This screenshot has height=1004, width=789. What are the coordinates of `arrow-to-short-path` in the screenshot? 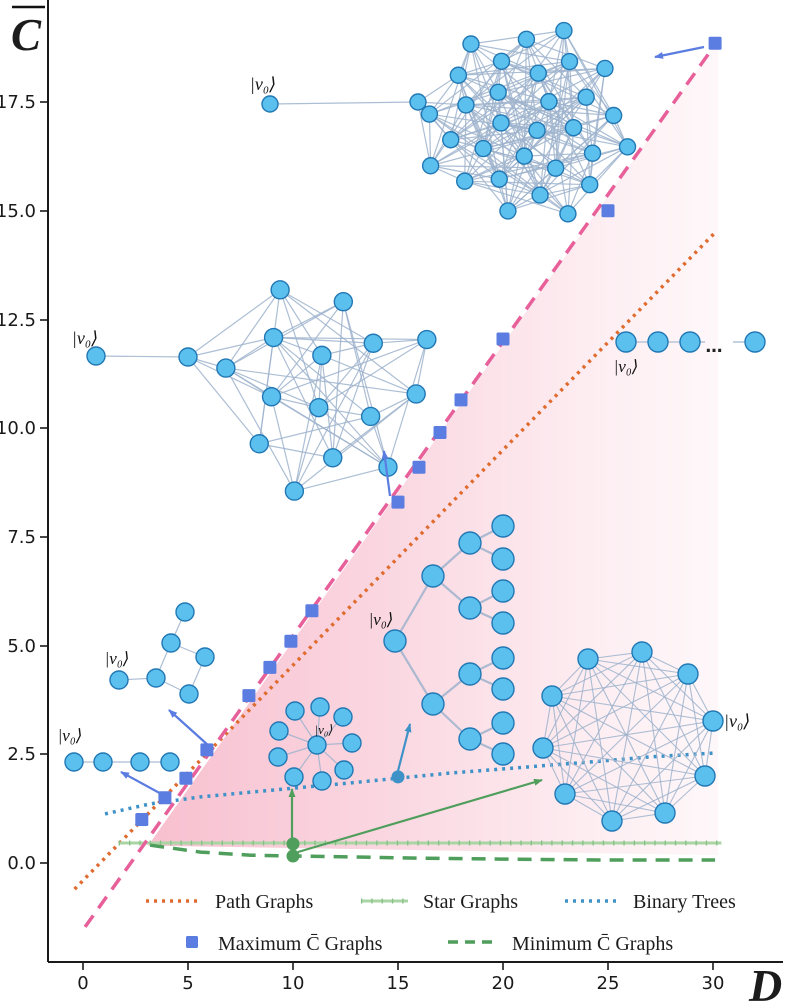 It's located at (143, 784).